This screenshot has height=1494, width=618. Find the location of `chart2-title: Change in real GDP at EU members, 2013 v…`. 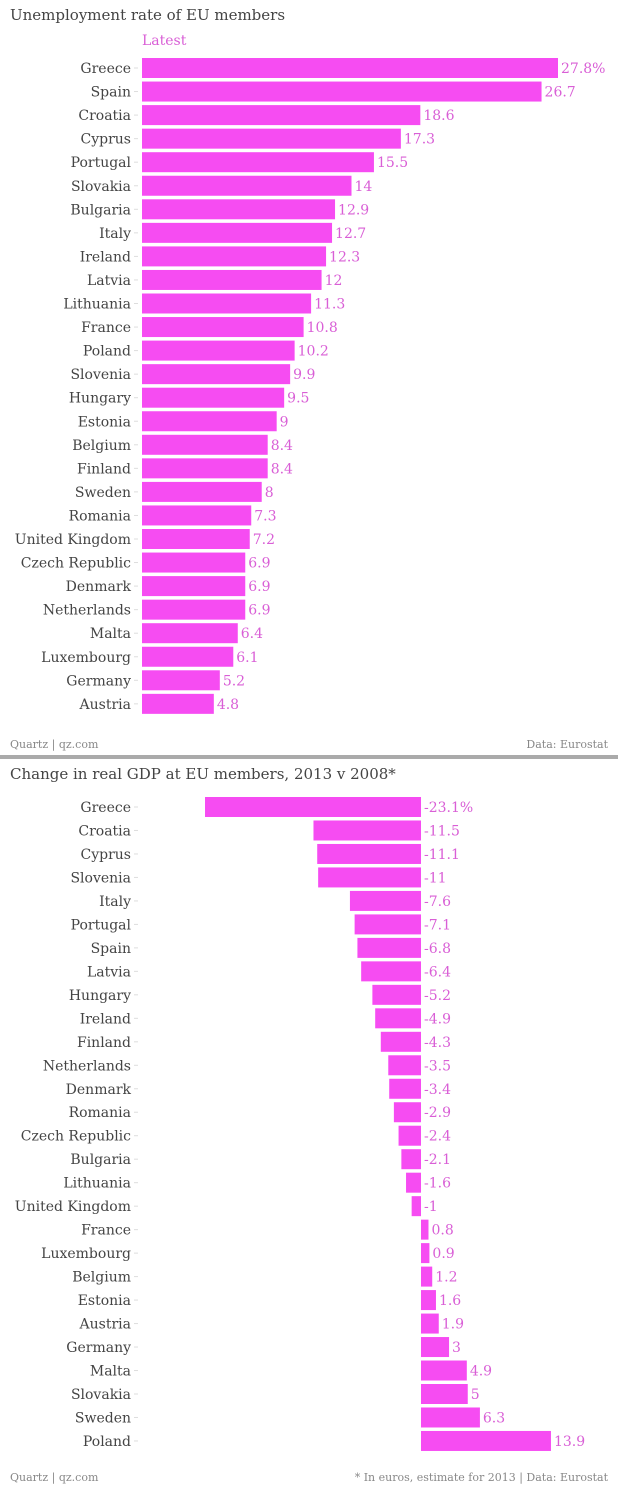

chart2-title: Change in real GDP at EU members, 2013 v… is located at coordinates (203, 774).